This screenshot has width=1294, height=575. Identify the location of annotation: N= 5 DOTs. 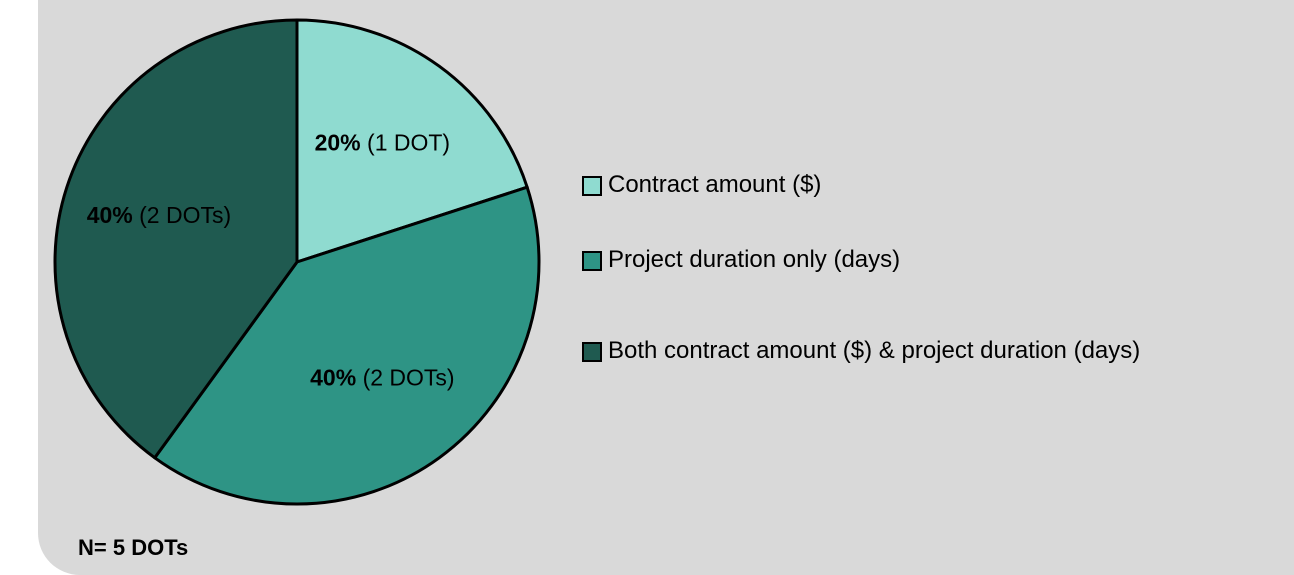
(133, 547).